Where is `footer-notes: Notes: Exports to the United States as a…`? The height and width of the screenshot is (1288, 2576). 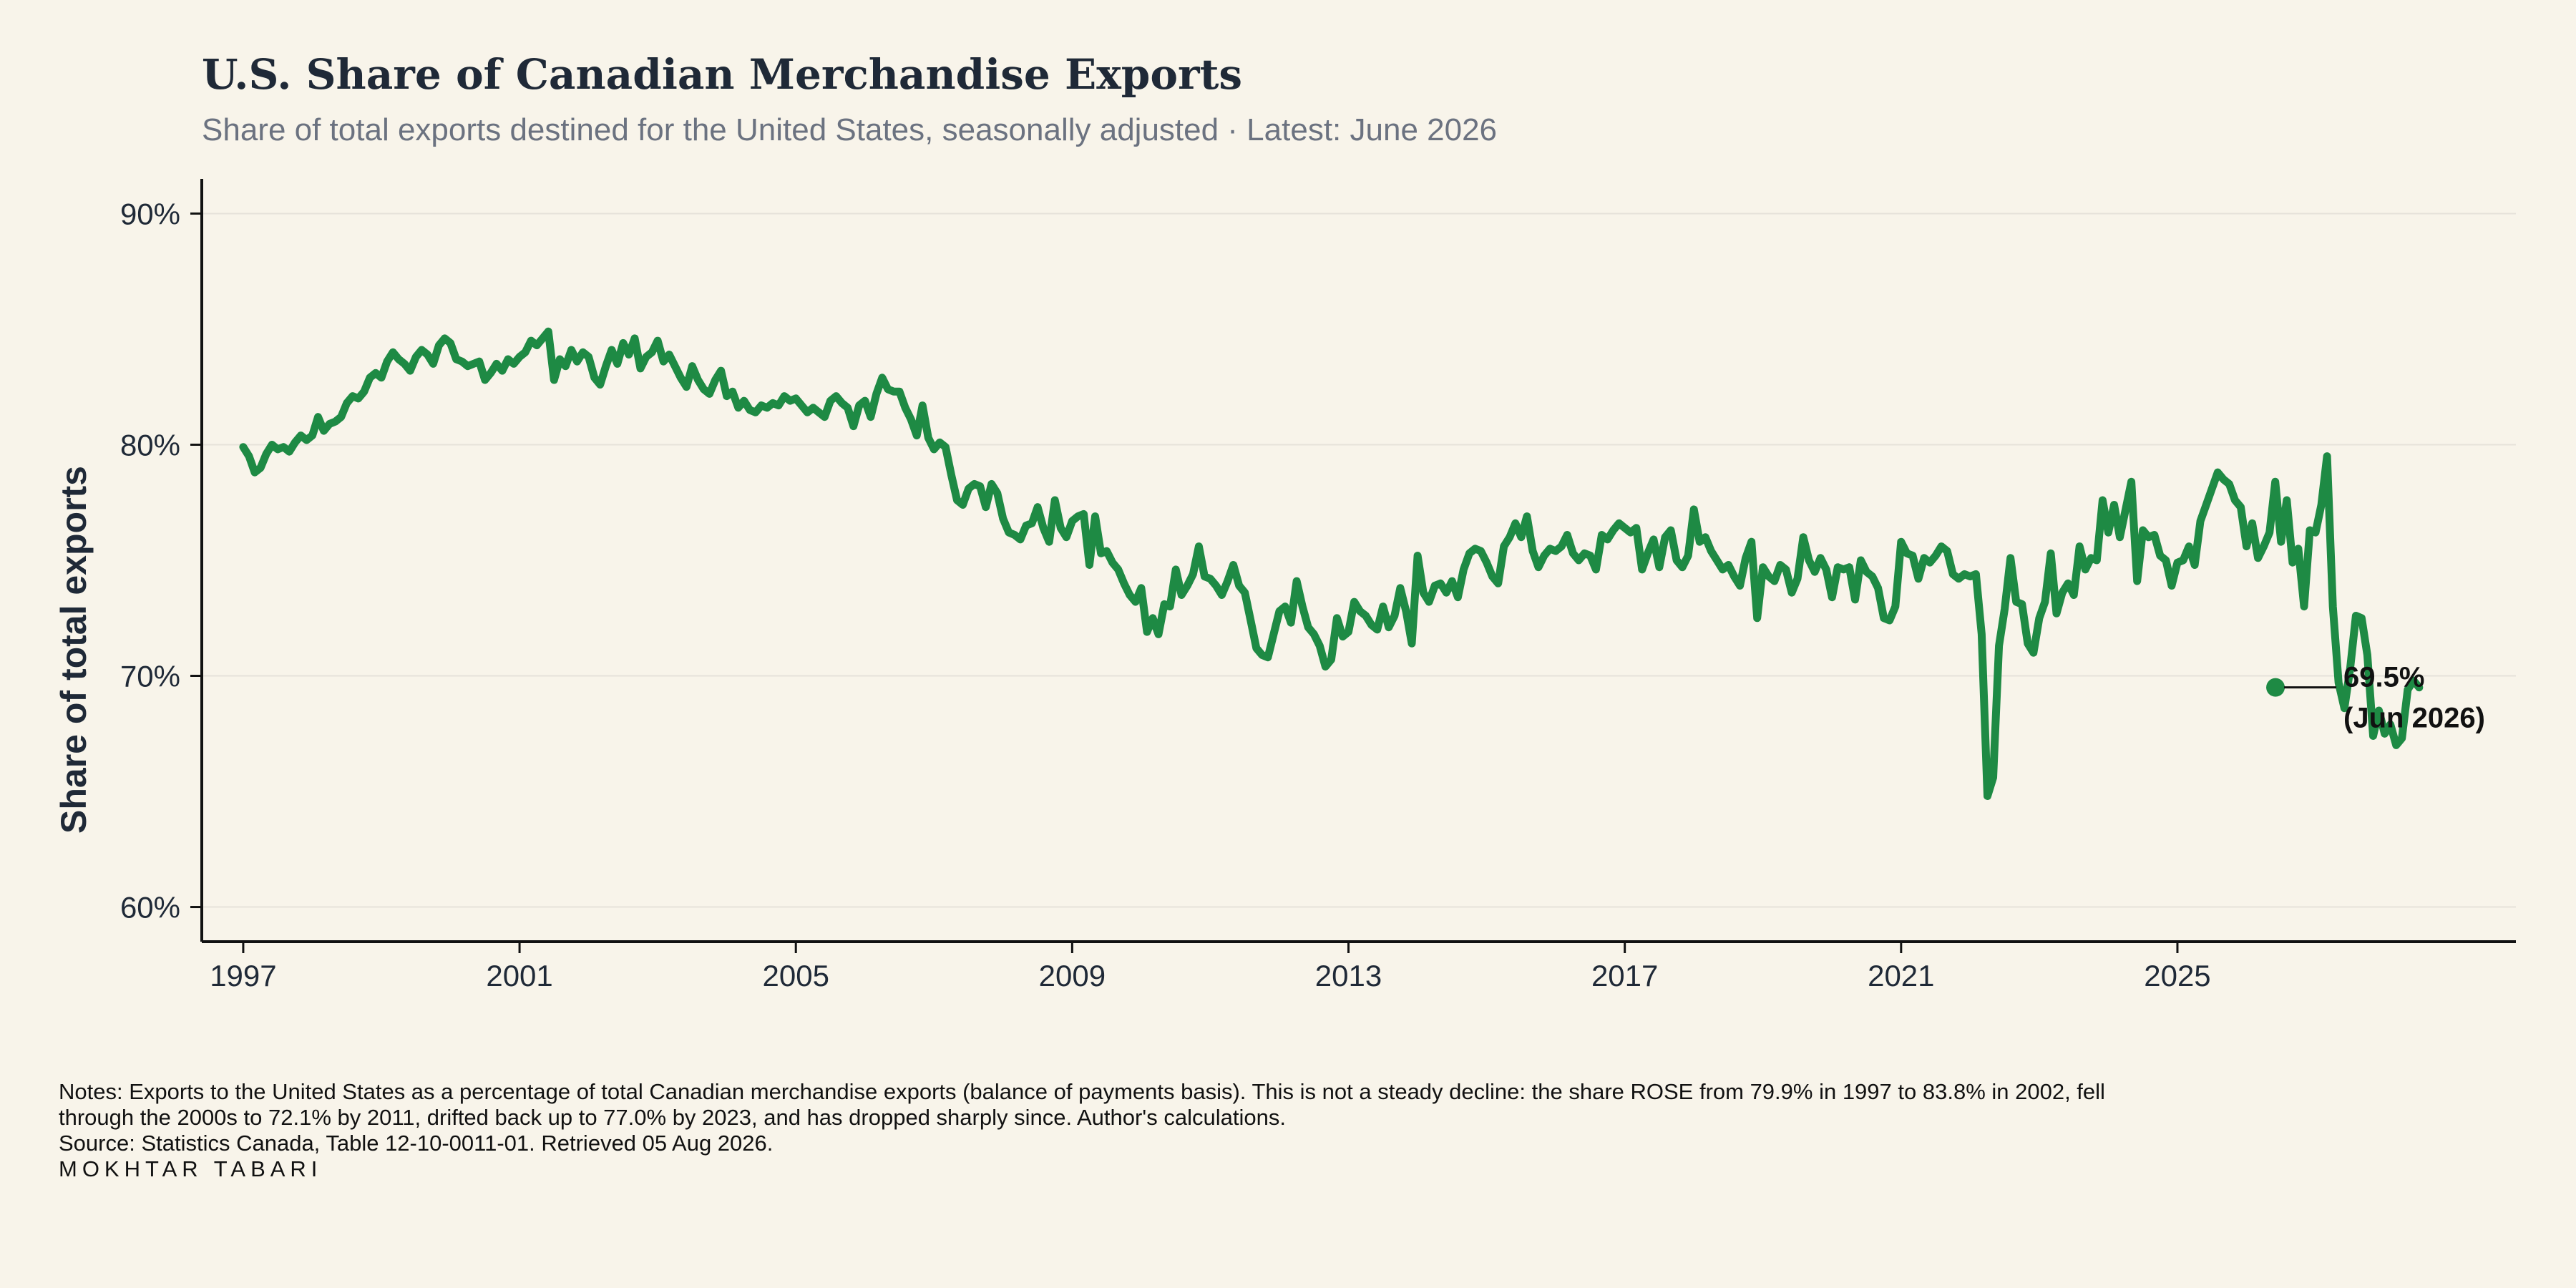 footer-notes: Notes: Exports to the United States as a… is located at coordinates (1275, 1130).